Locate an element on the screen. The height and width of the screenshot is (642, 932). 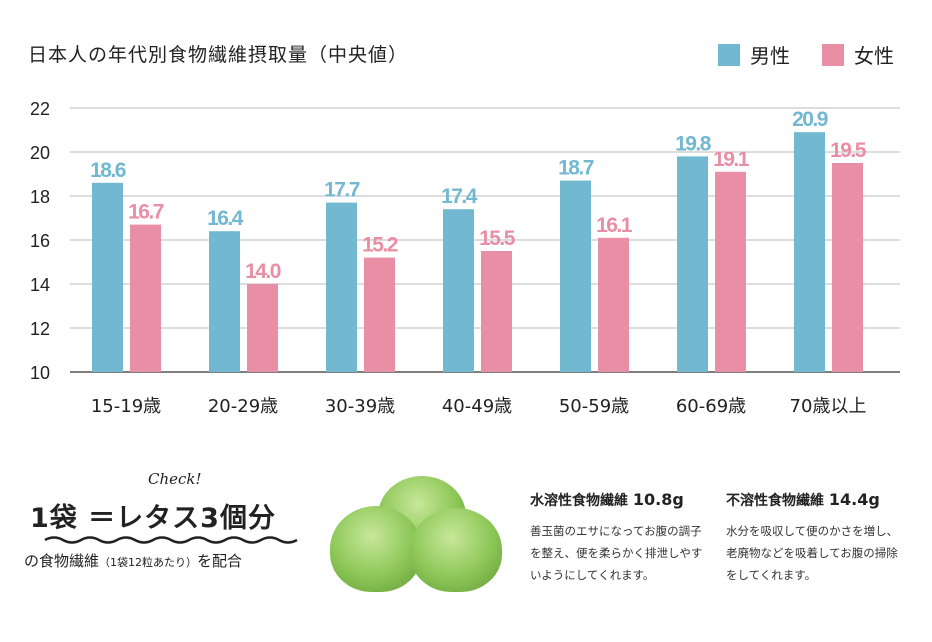
legend-swatch-female is located at coordinates (833, 54).